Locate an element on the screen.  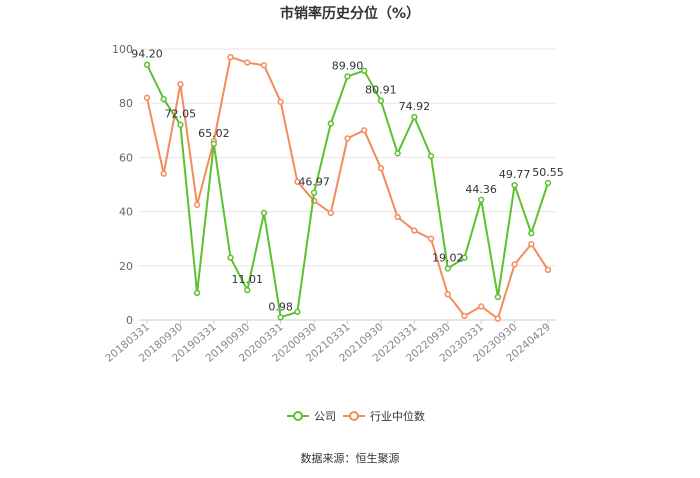
legend-label: 公司 is located at coordinates (325, 416).